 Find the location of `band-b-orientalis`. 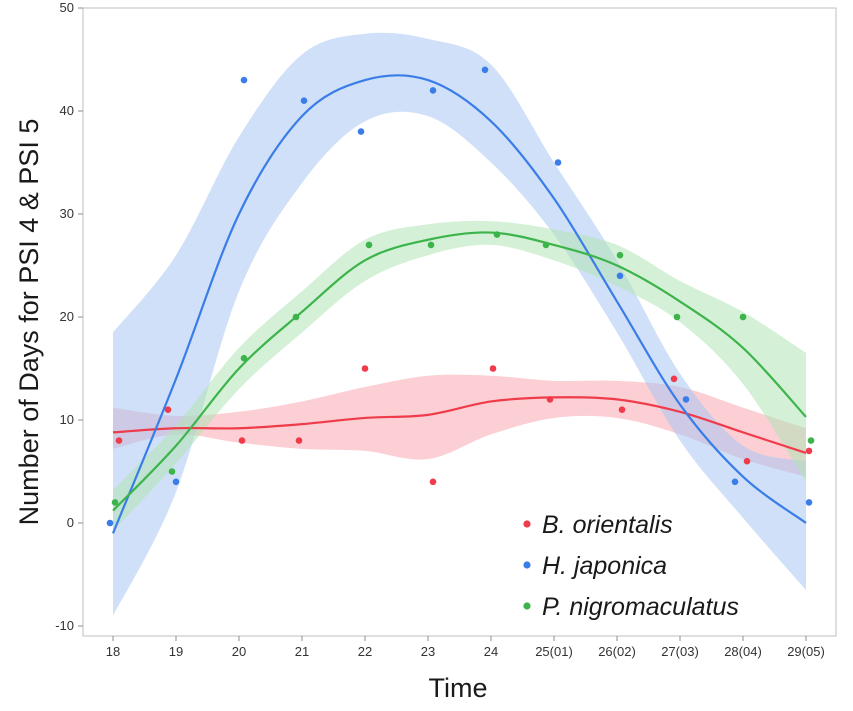

band-b-orientalis is located at coordinates (459, 425).